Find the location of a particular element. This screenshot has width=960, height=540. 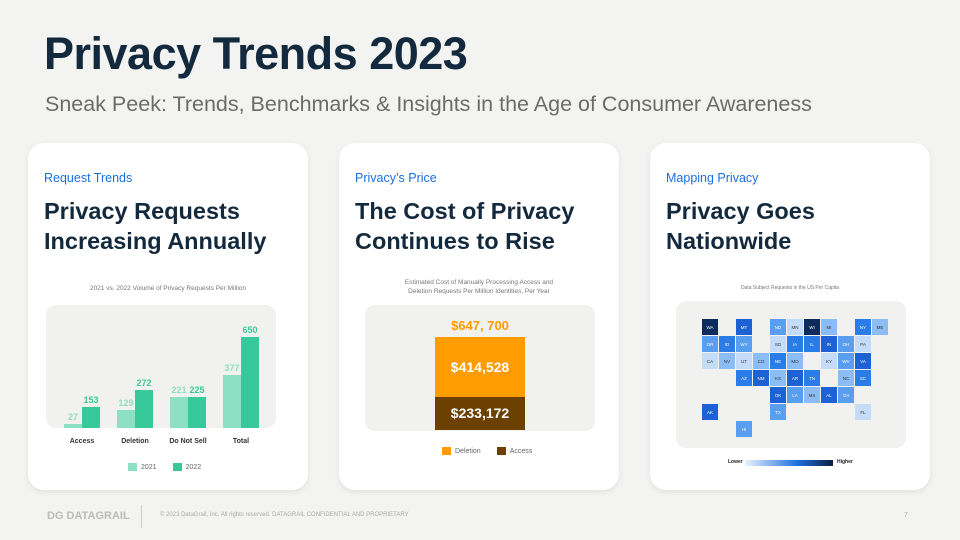

bar-value-label: 650 is located at coordinates (250, 330).